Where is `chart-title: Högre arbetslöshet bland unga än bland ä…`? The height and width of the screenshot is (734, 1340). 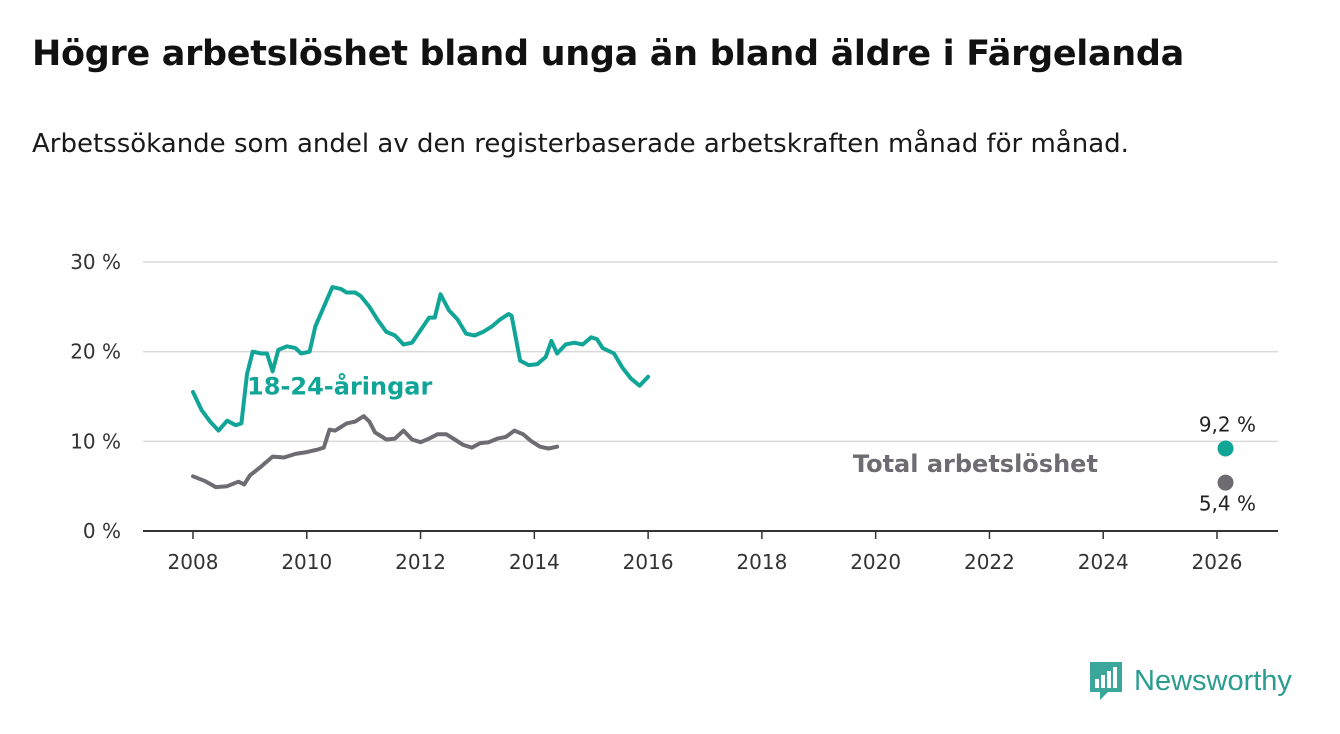
chart-title: Högre arbetslöshet bland unga än bland ä… is located at coordinates (608, 54).